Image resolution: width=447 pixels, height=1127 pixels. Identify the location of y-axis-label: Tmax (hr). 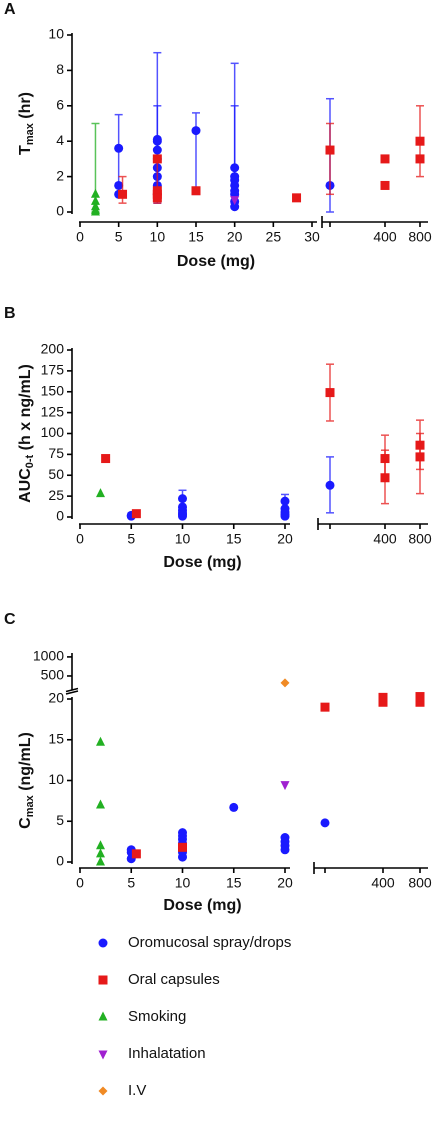
(26, 123).